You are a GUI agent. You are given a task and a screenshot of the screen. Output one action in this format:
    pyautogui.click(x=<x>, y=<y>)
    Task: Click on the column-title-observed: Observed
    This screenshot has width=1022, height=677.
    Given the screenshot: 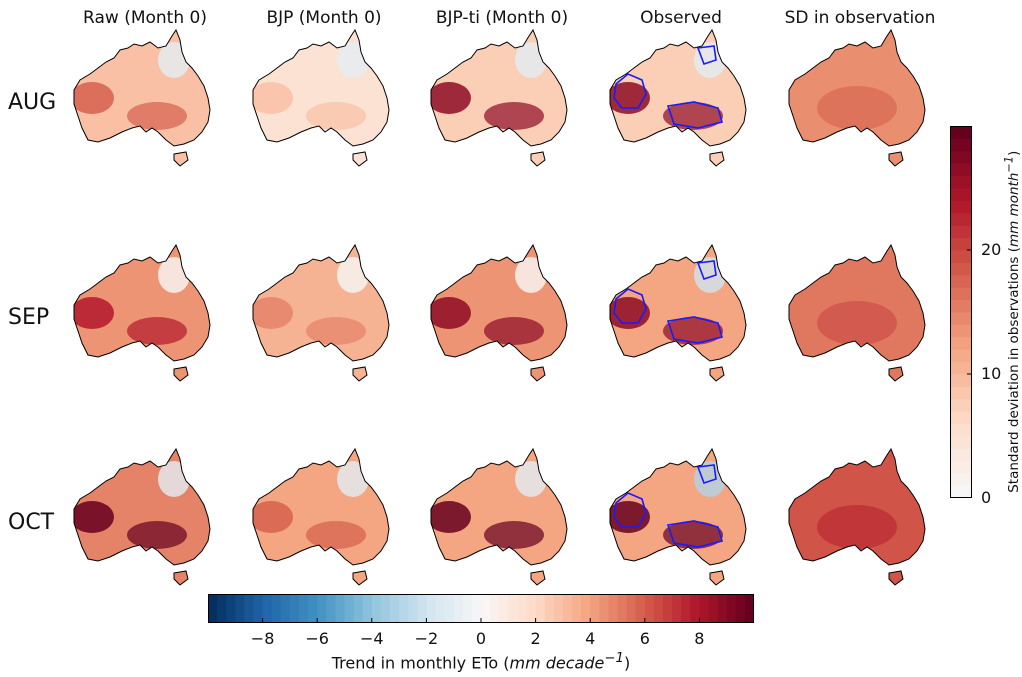 What is the action you would take?
    pyautogui.click(x=681, y=18)
    